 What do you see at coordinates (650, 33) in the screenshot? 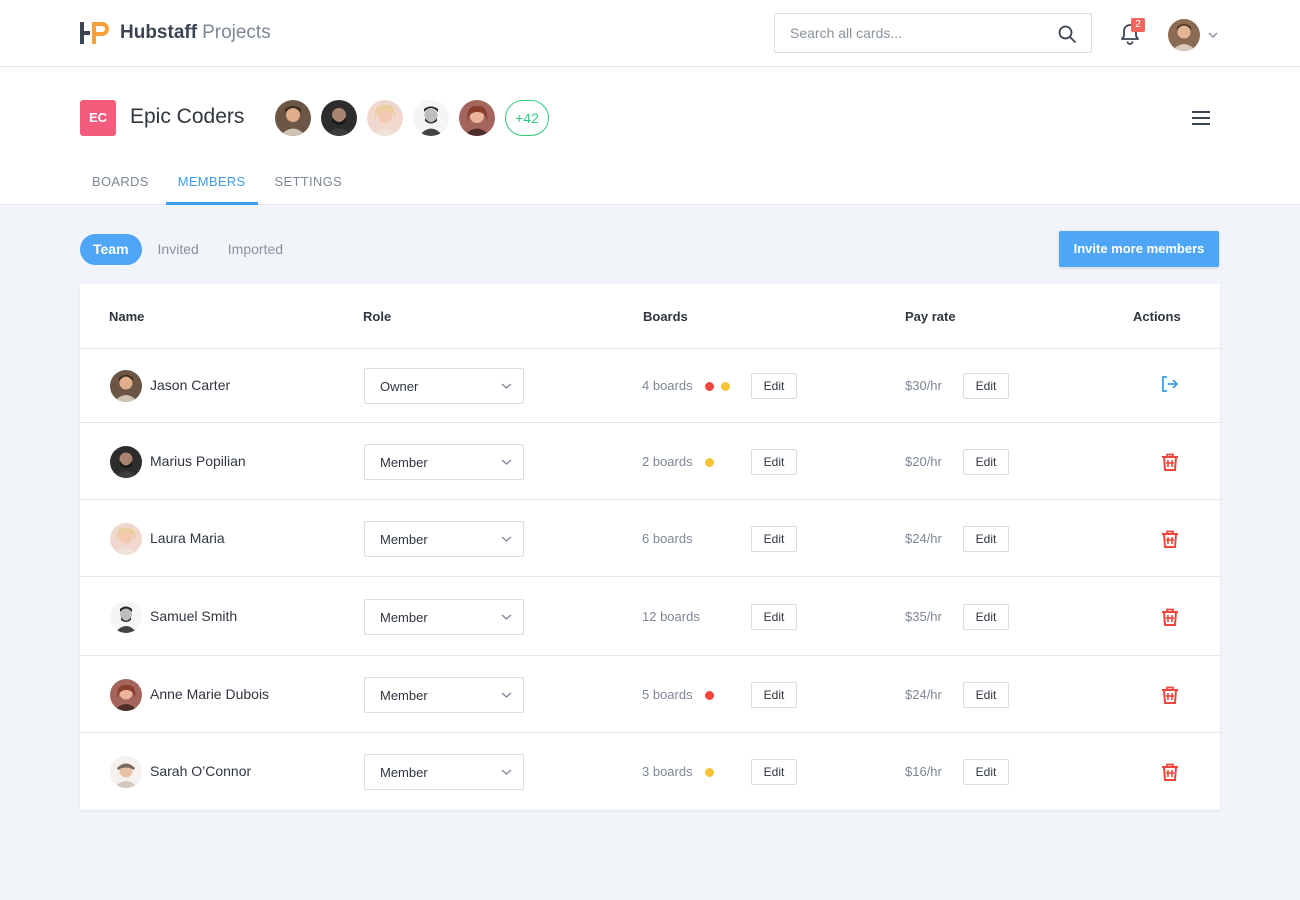
I see `top-bar: Hubstaff Projects 2` at bounding box center [650, 33].